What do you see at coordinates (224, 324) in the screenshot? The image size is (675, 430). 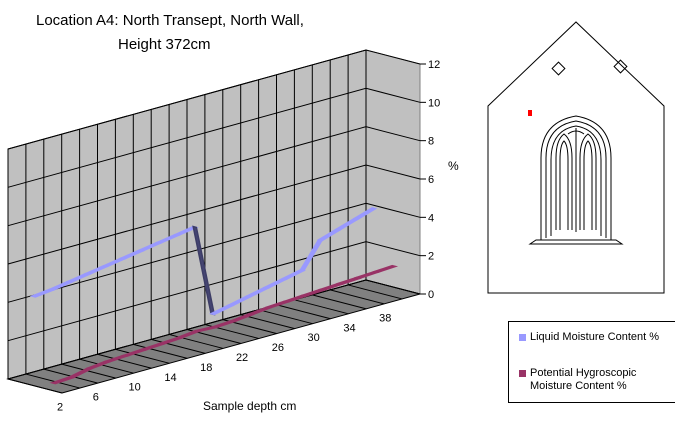 I see `series-1-line` at bounding box center [224, 324].